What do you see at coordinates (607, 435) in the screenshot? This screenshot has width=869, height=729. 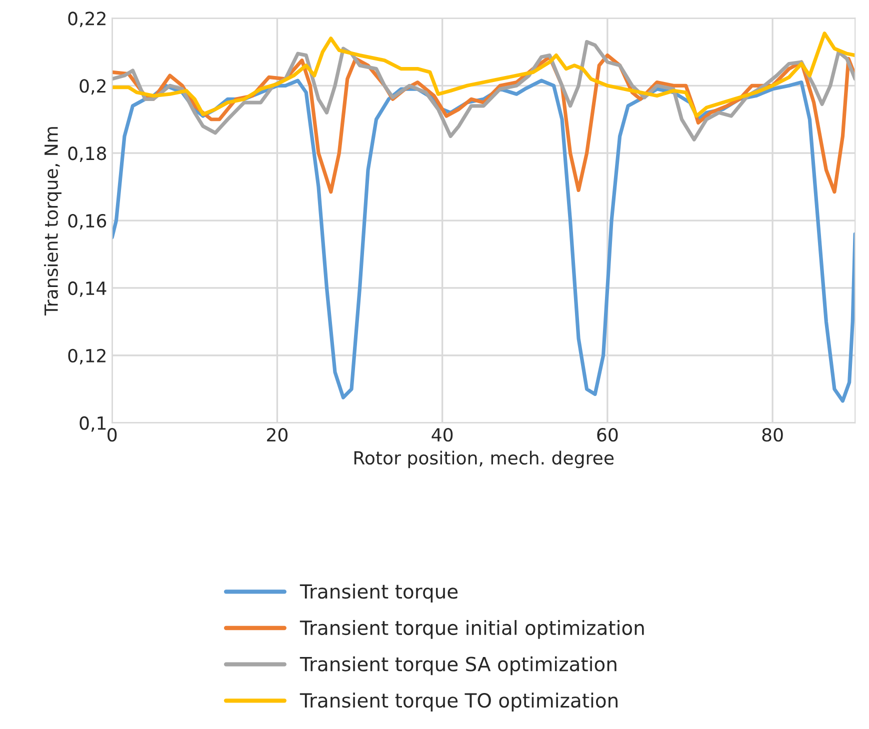 I see `x-tick-label: 60` at bounding box center [607, 435].